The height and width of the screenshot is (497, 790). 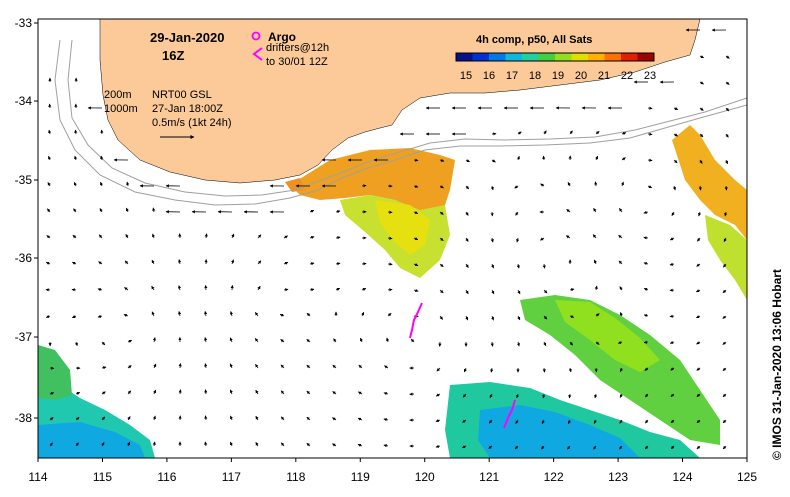 I want to click on y-tick-label: -33, so click(x=24, y=23).